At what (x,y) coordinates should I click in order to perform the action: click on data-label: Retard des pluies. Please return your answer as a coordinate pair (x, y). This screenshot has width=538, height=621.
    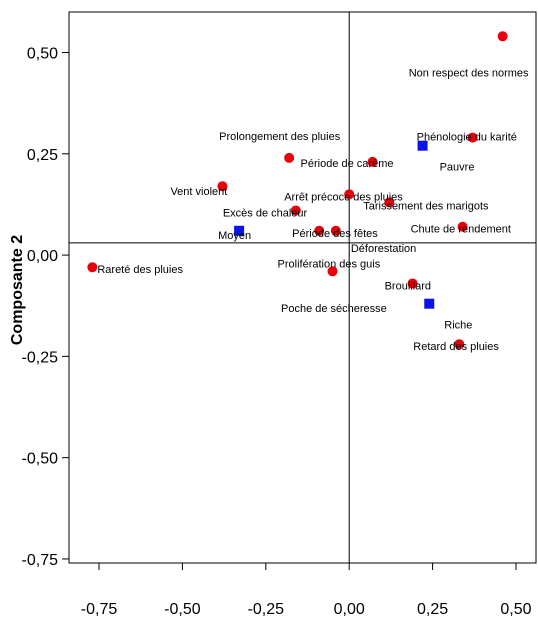
    Looking at the image, I should click on (456, 347).